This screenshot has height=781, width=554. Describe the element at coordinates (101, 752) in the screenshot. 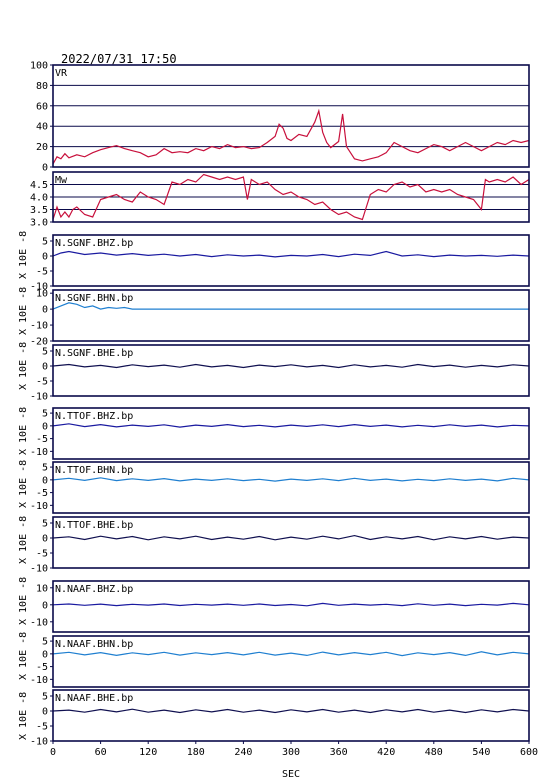

I see `x-tick-label: 60` at that location.